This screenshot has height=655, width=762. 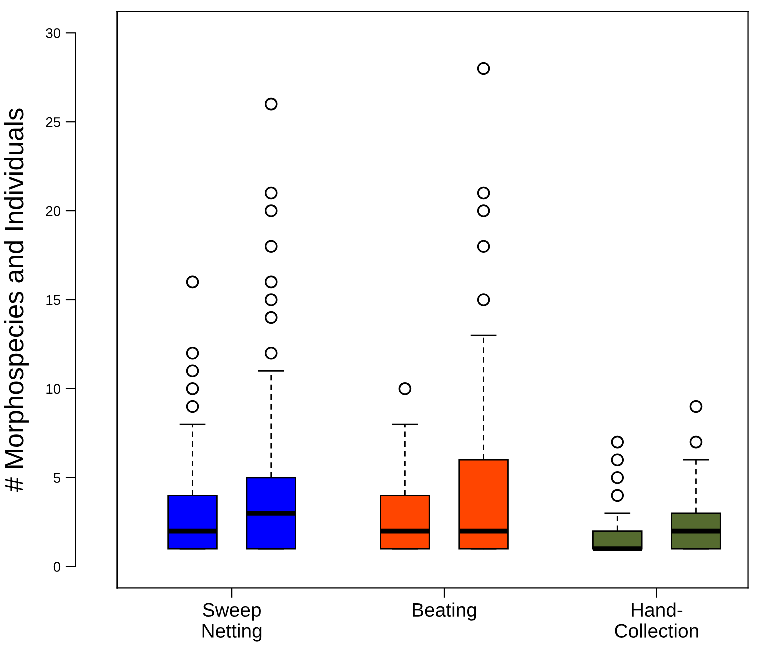 What do you see at coordinates (444, 611) in the screenshot?
I see `x-tick-label: Beating` at bounding box center [444, 611].